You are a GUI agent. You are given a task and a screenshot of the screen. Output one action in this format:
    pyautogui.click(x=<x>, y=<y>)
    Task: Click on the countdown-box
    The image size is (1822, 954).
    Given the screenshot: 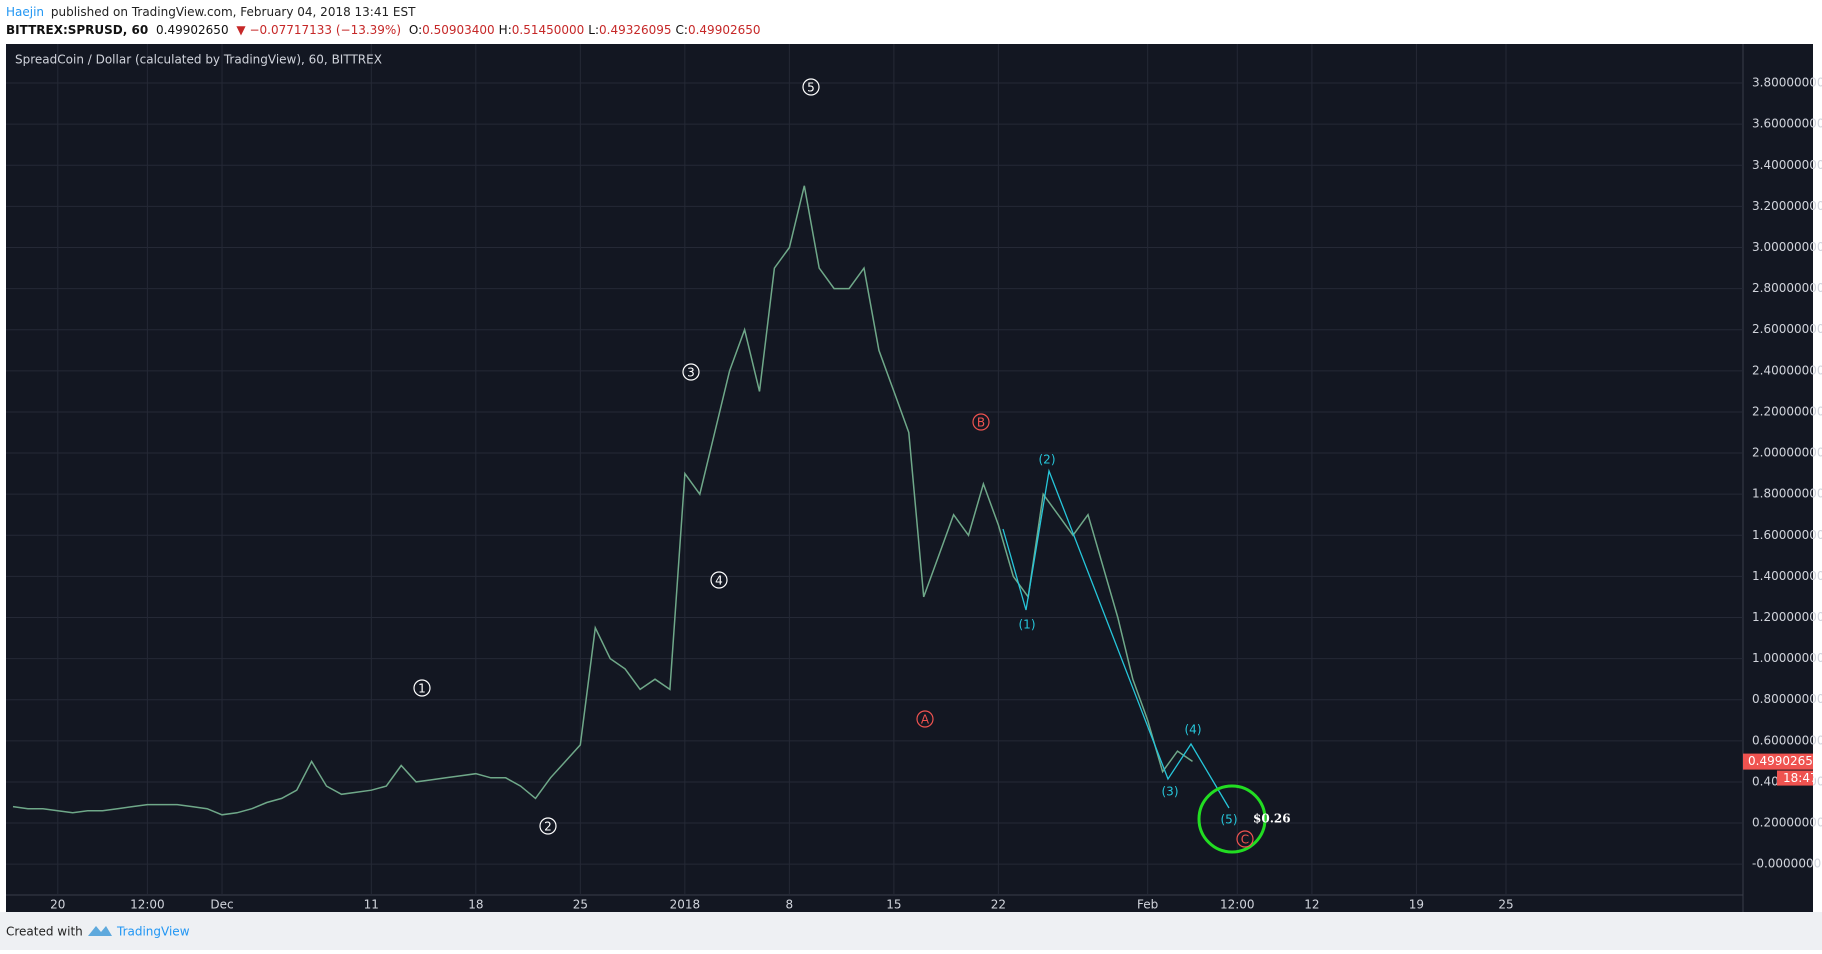 What is the action you would take?
    pyautogui.click(x=1795, y=778)
    